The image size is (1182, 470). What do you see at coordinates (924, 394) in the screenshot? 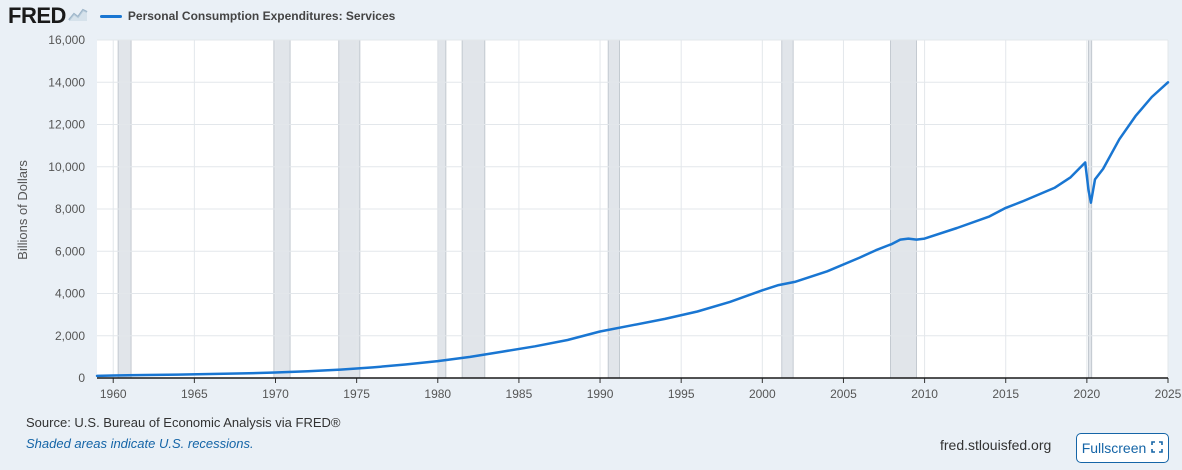
I see `x-tick-label: 2010` at bounding box center [924, 394].